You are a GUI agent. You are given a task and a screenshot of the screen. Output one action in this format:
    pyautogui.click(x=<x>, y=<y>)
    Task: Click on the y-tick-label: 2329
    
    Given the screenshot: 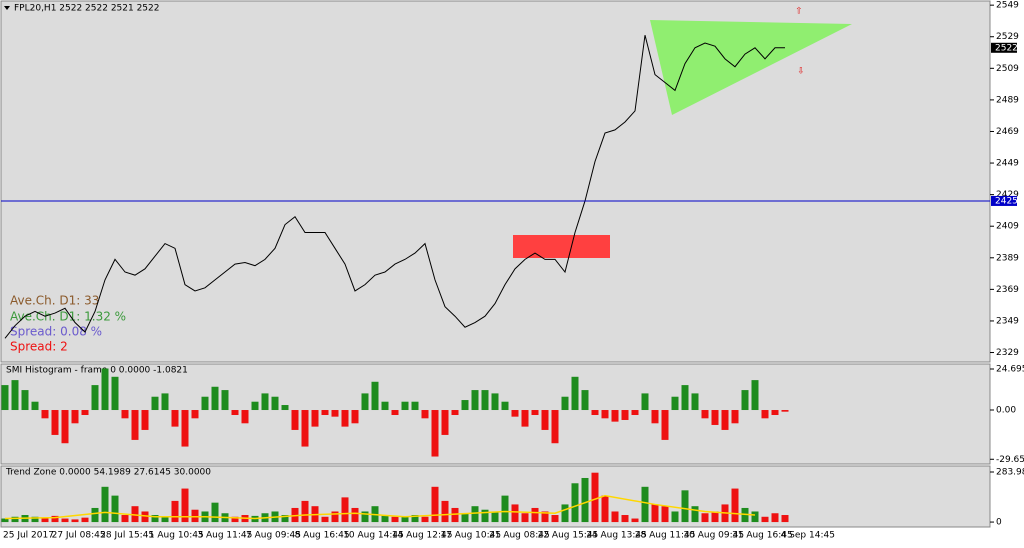 What is the action you would take?
    pyautogui.click(x=1007, y=353)
    